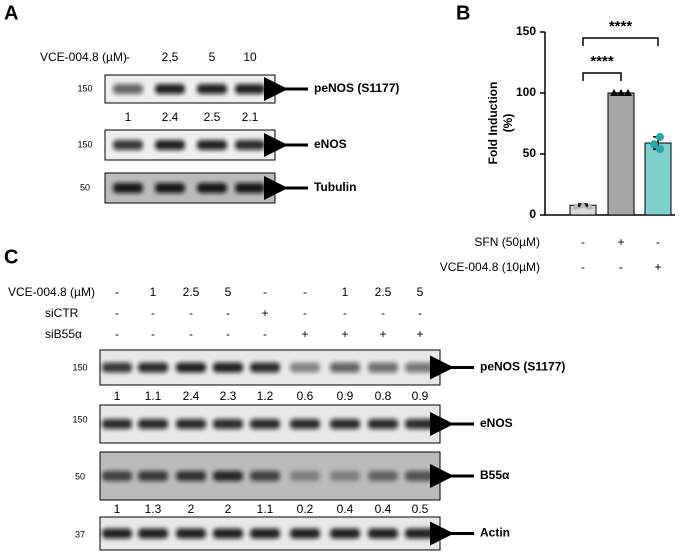  Describe the element at coordinates (228, 396) in the screenshot. I see `quantification: 2.3` at that location.